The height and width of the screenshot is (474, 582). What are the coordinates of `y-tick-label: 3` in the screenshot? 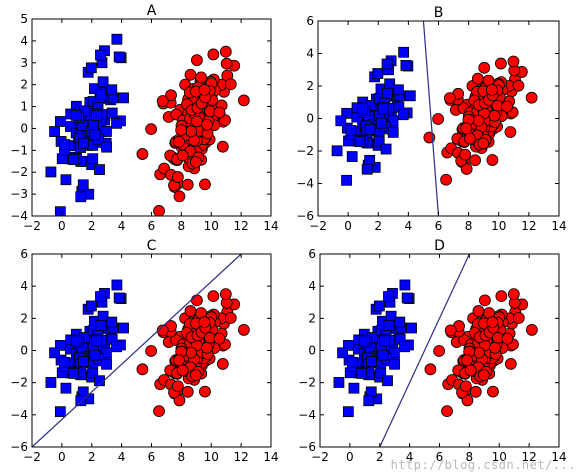 It's located at (24, 63).